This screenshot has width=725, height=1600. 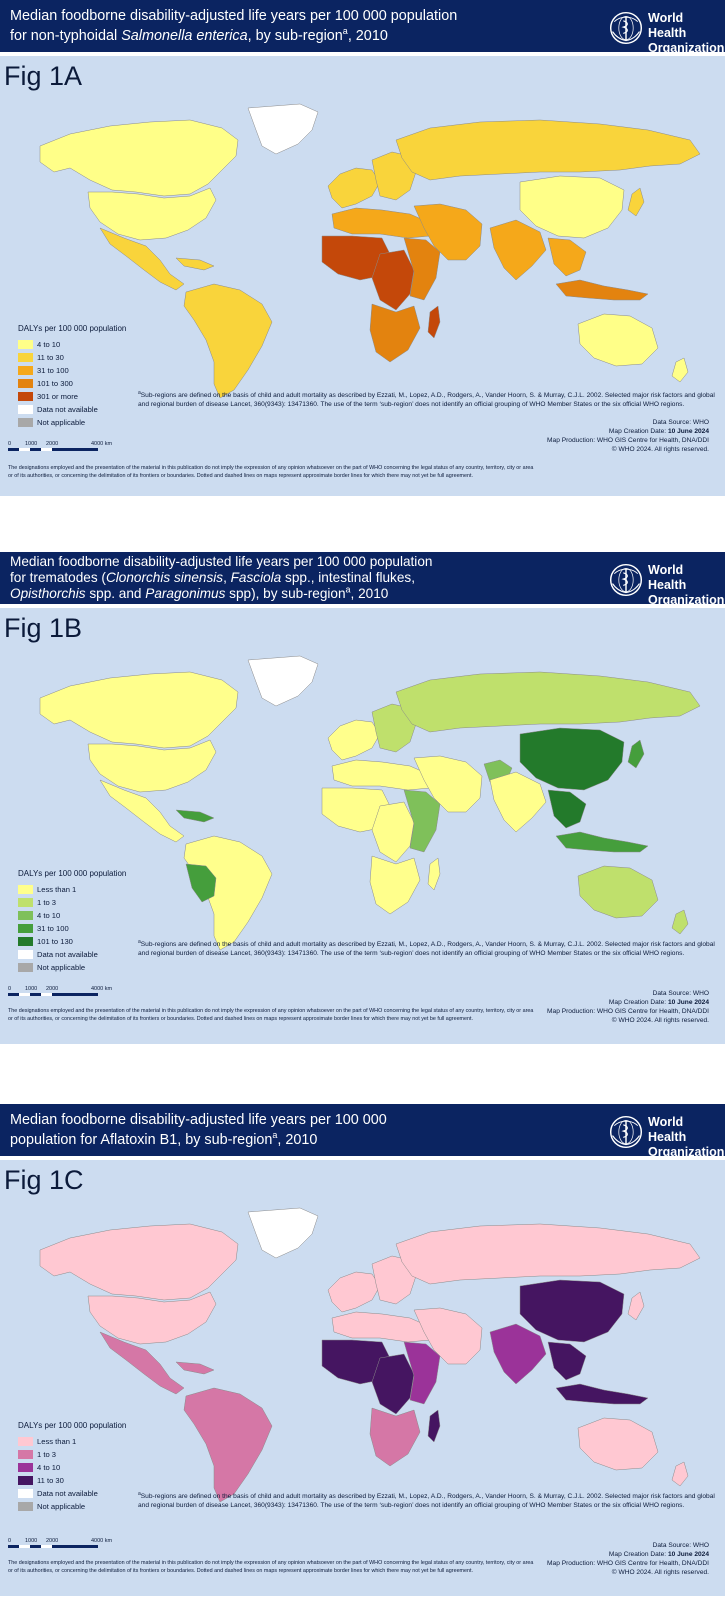 What do you see at coordinates (567, 1361) in the screenshot?
I see `region-southeast-asia` at bounding box center [567, 1361].